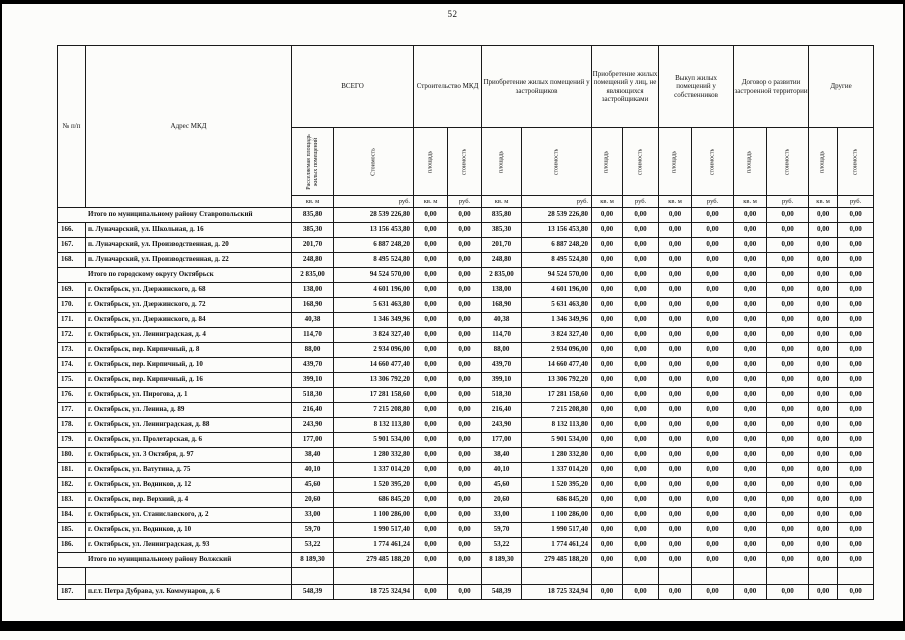 The height and width of the screenshot is (640, 905). I want to click on row-address: г. Октябрьск, пер. Кирпичный, д. 16, so click(188, 380).